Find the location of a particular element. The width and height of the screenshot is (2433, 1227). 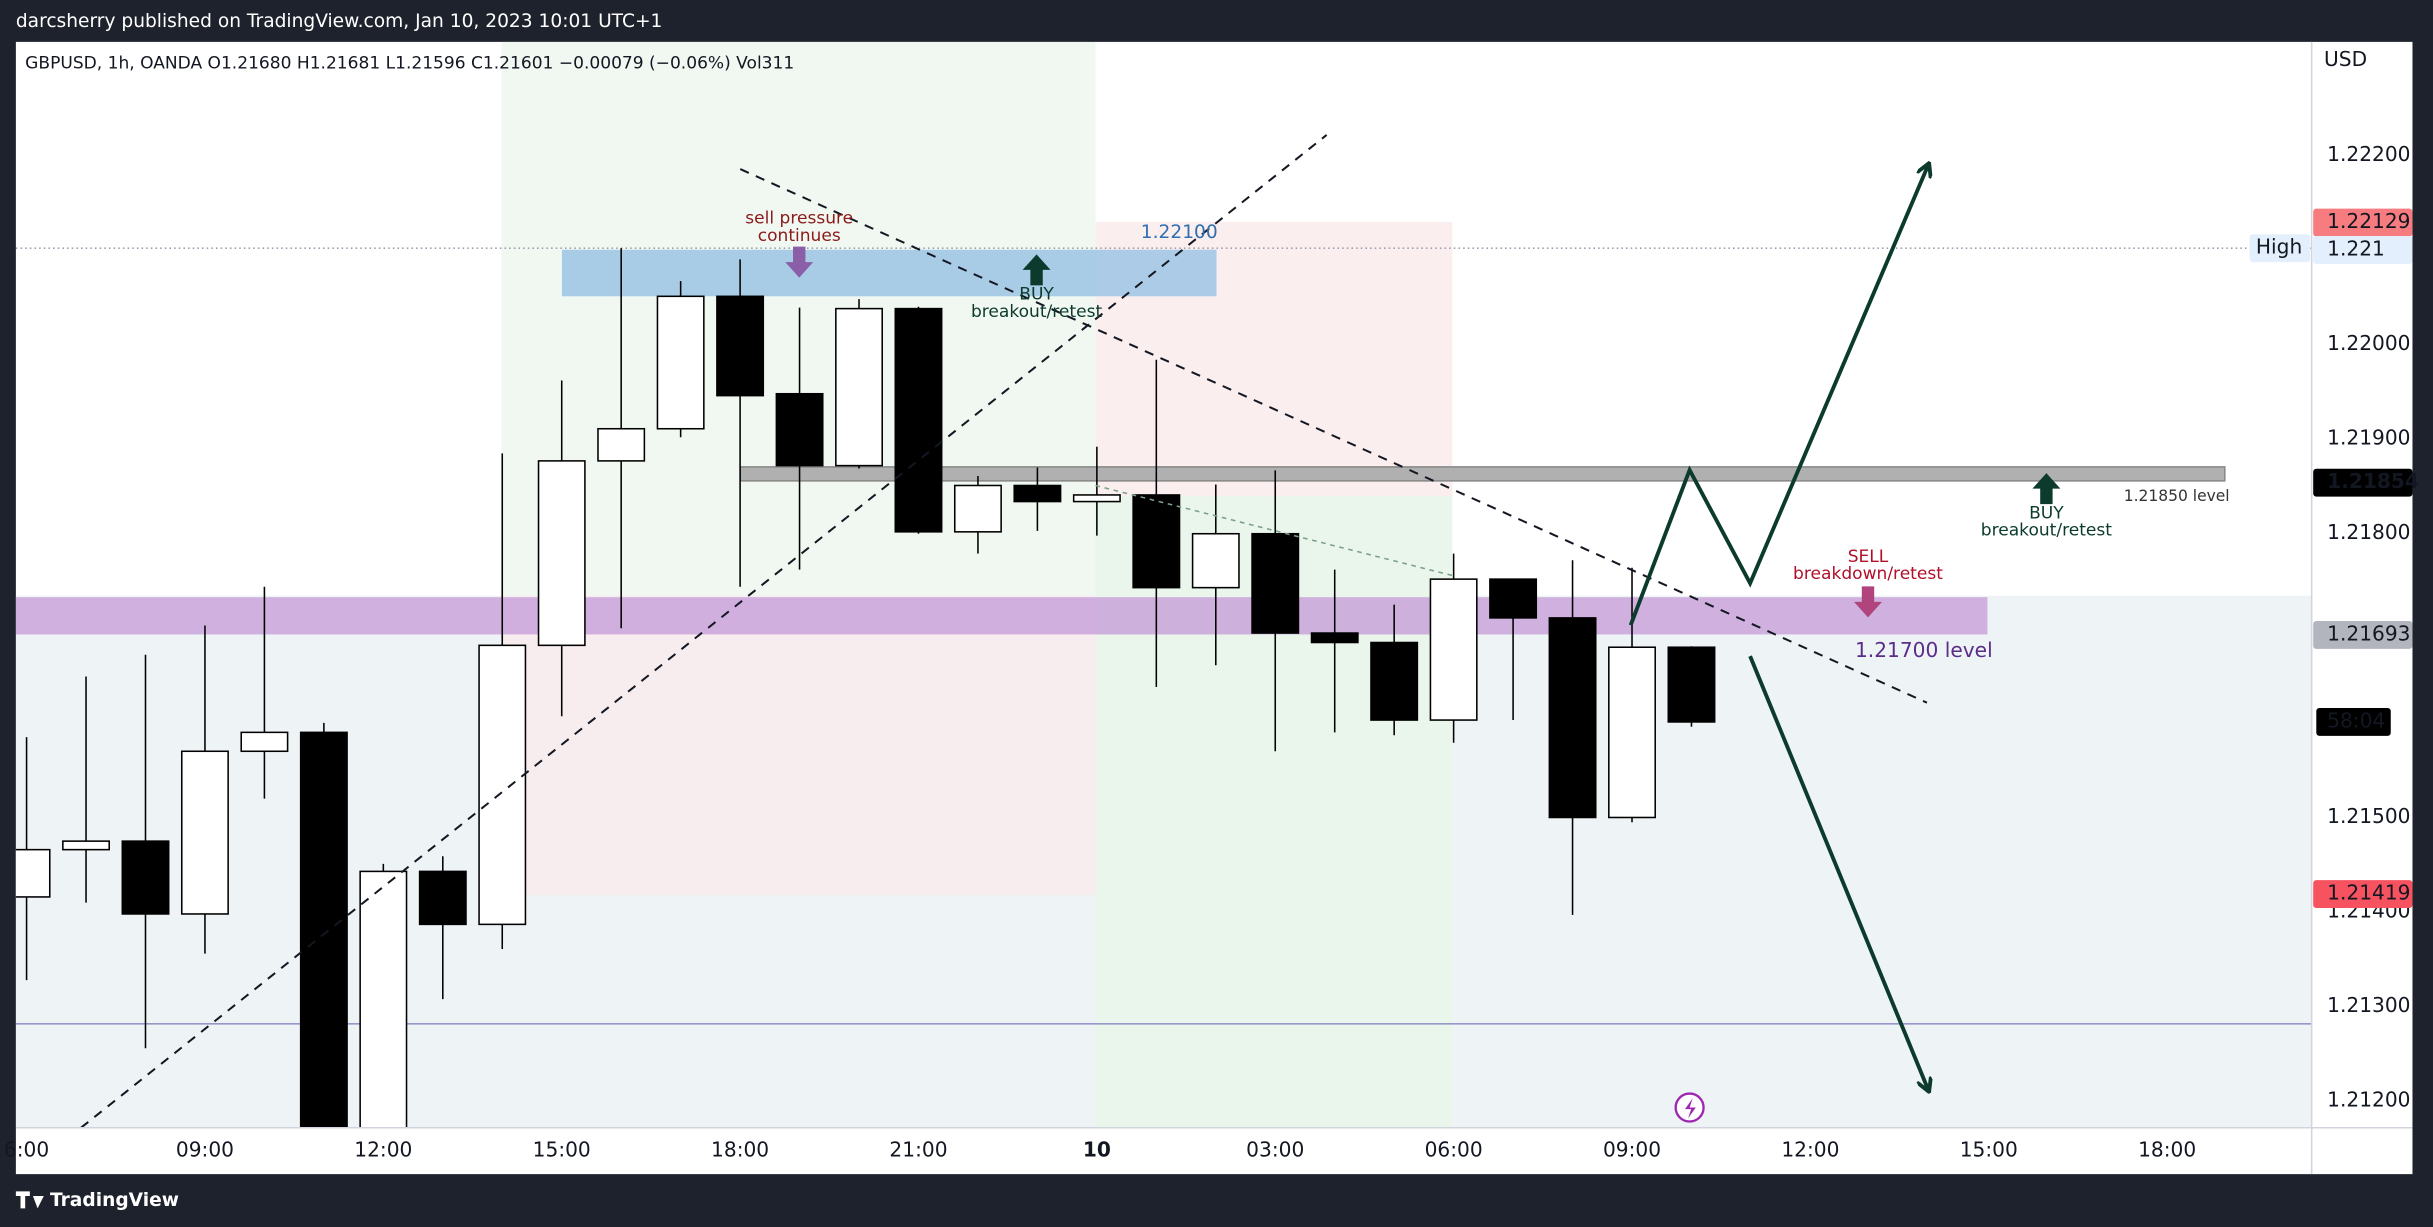

buy-zone is located at coordinates (889, 273).